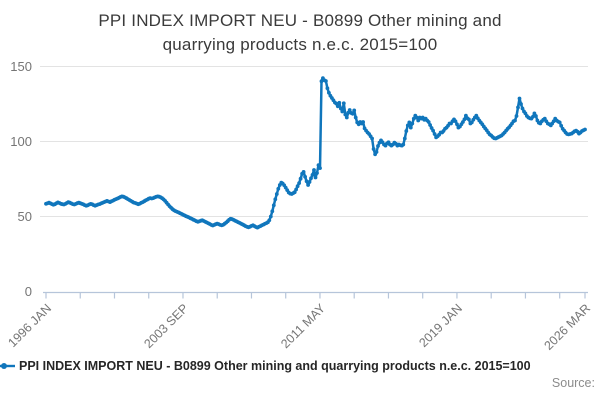 The width and height of the screenshot is (600, 400). Describe the element at coordinates (440, 325) in the screenshot. I see `x-tick-label: 2019 JAN` at that location.